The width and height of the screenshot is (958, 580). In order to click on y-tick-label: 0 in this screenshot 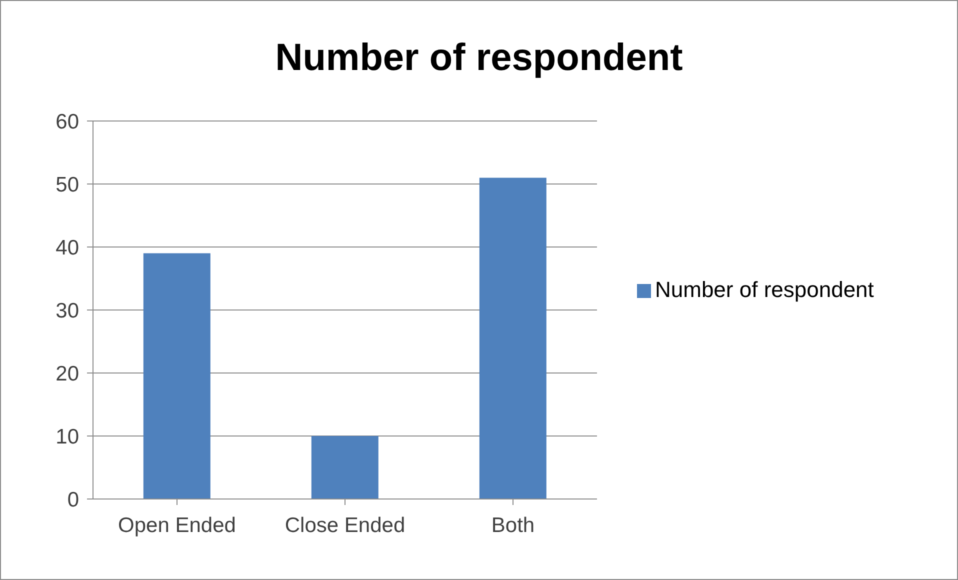, I will do `click(73, 500)`.